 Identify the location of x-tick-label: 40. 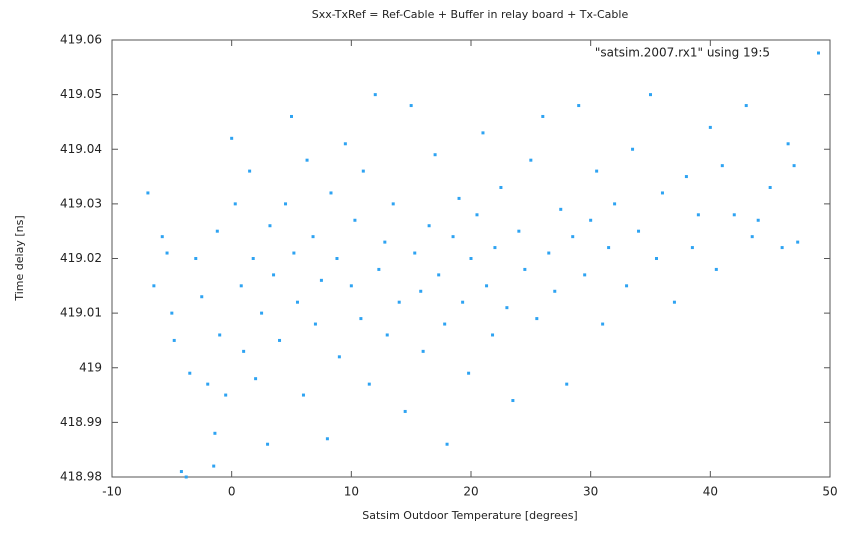
(710, 492).